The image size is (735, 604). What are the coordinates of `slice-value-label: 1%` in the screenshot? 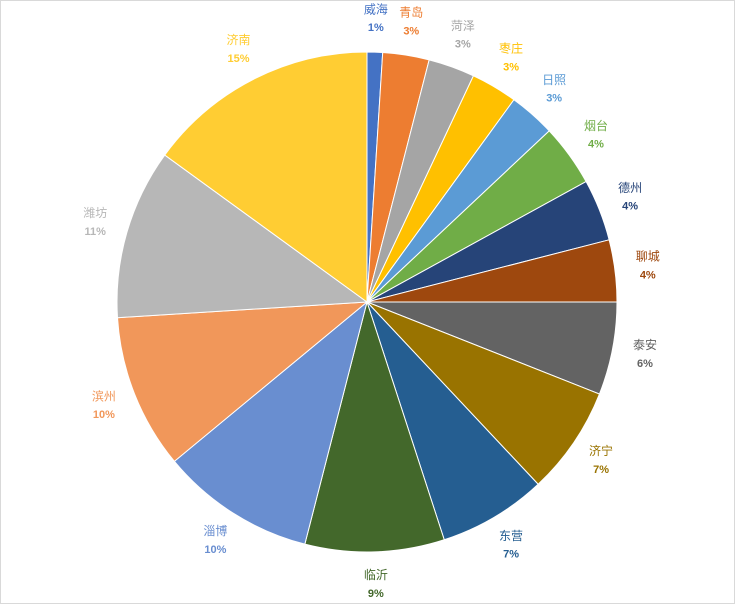 It's located at (376, 28).